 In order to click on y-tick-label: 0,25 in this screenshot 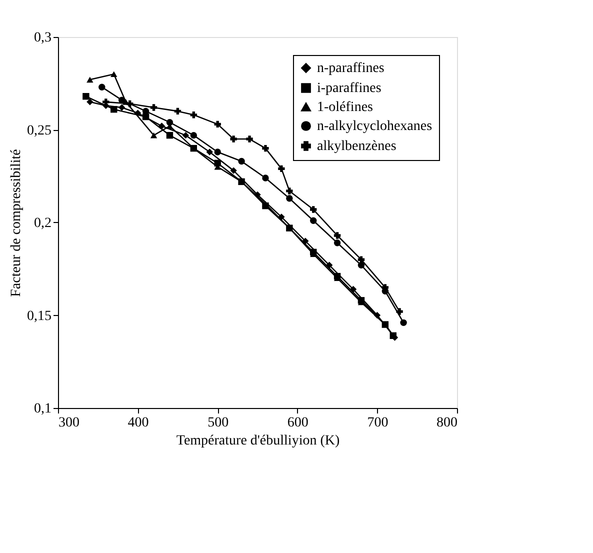, I will do `click(39, 130)`.